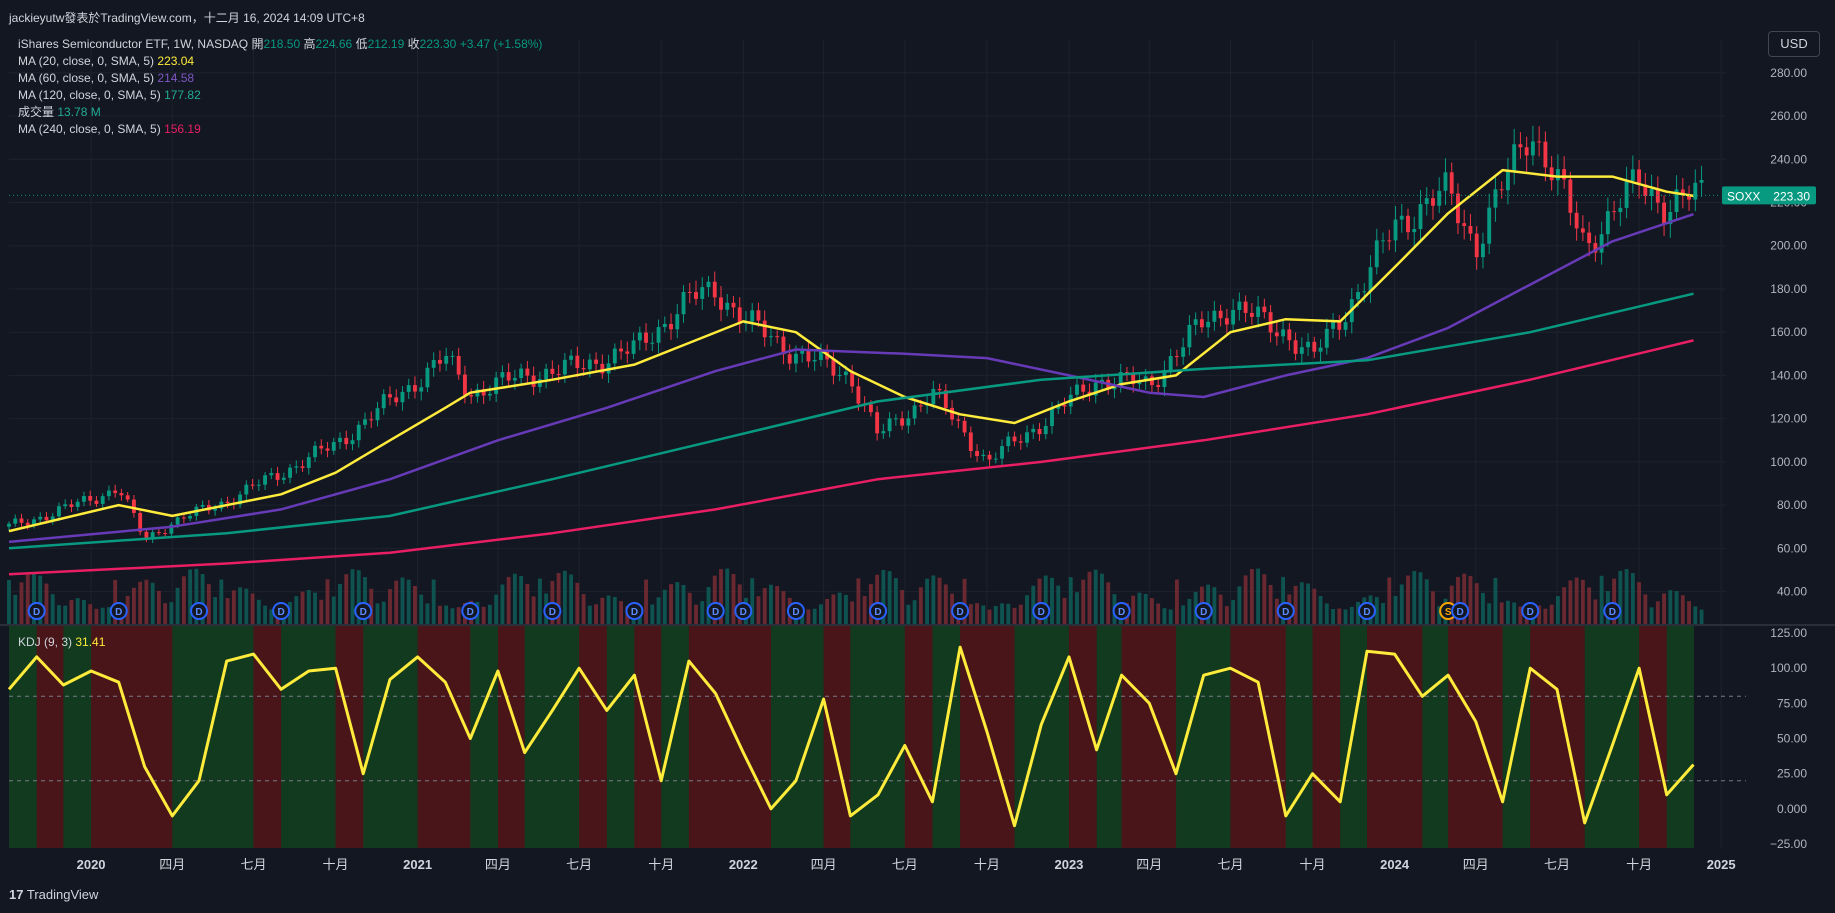 The image size is (1835, 913). I want to click on price-tag-value: 223.30, so click(1791, 196).